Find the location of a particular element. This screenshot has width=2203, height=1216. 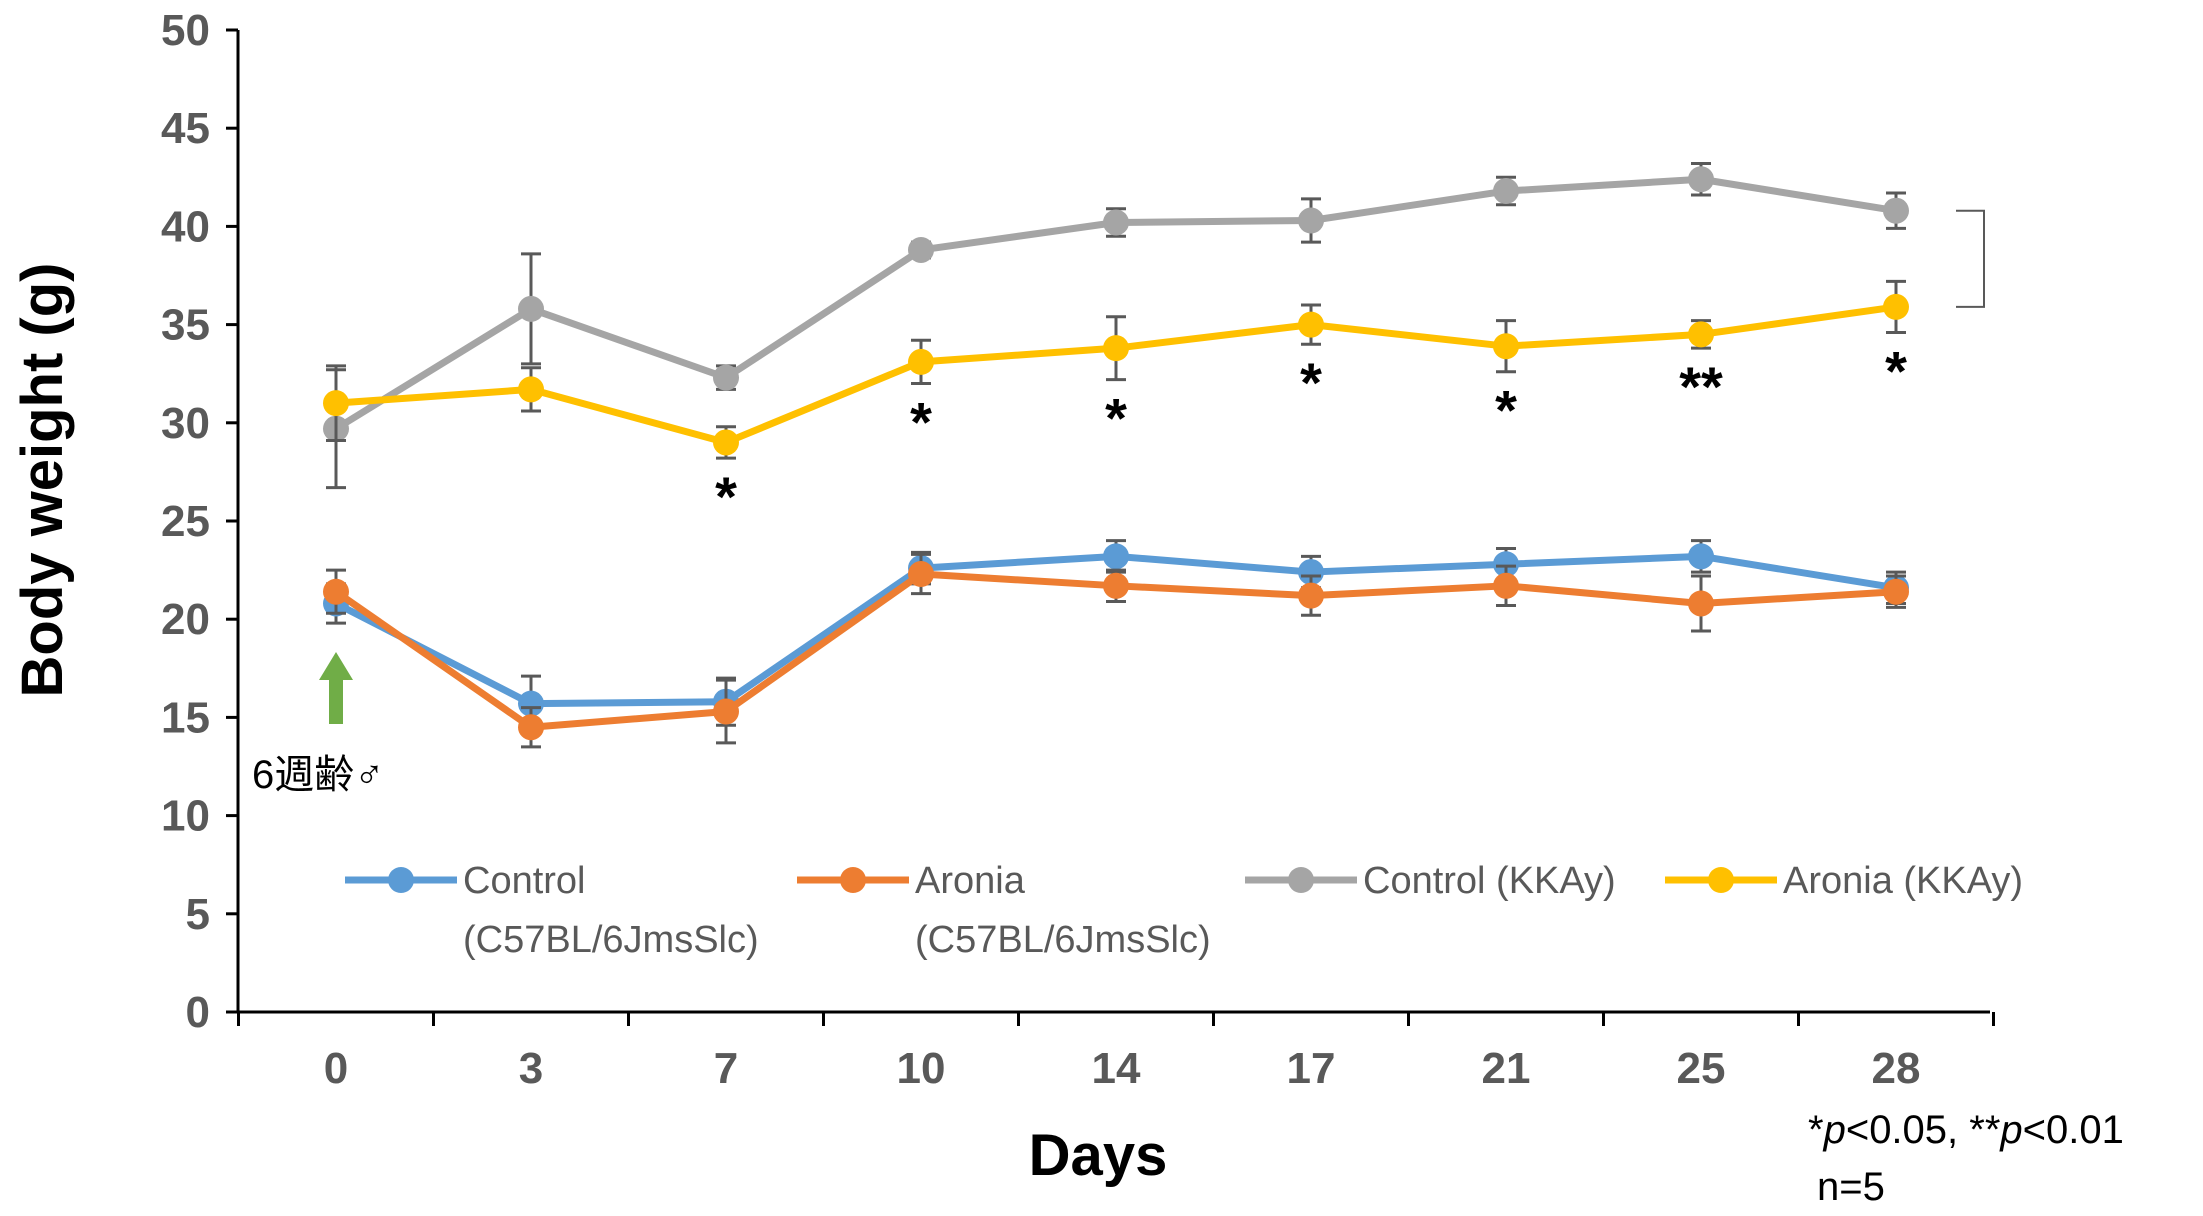

legend-label: Aronia is located at coordinates (970, 881).